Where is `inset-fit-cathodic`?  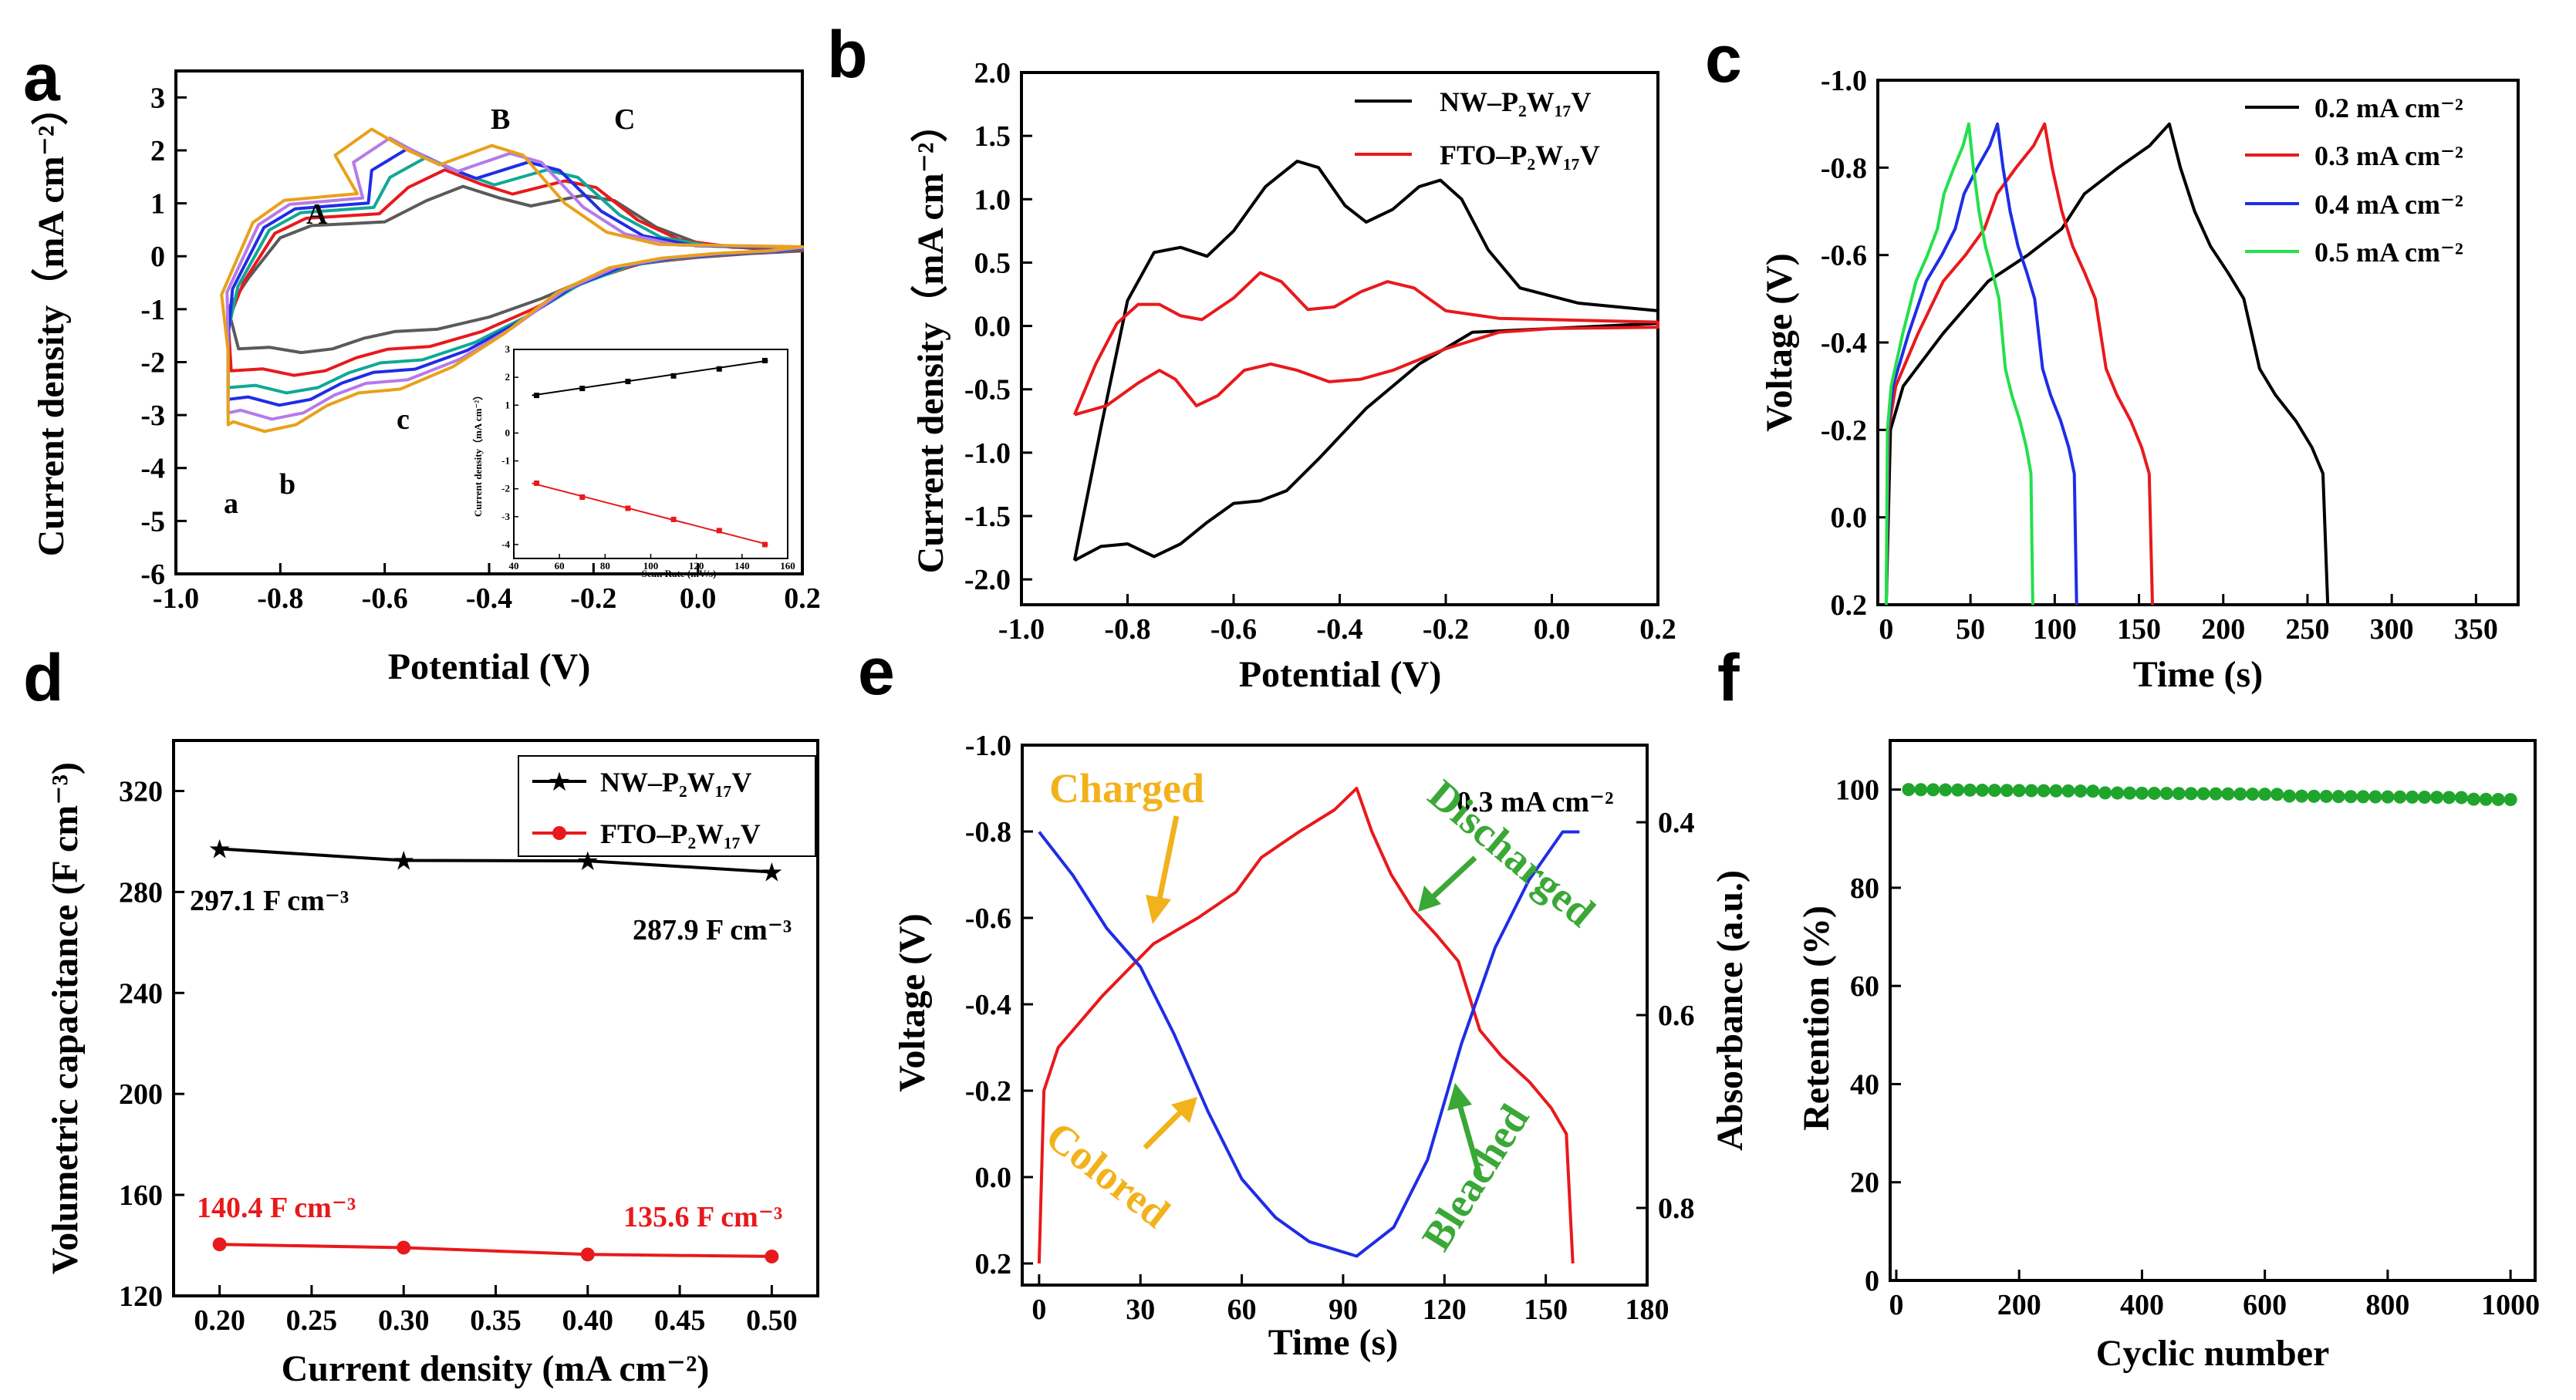
inset-fit-cathodic is located at coordinates (650, 513).